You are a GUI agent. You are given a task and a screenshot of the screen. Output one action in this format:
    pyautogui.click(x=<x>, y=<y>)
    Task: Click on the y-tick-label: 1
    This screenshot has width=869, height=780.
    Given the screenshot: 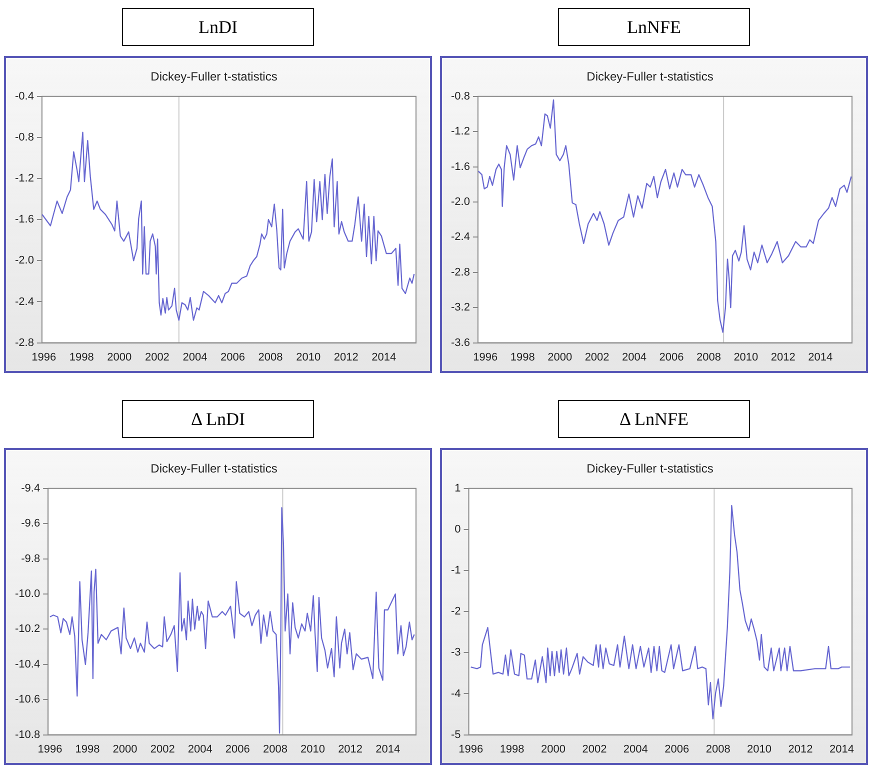 What is the action you would take?
    pyautogui.click(x=457, y=488)
    